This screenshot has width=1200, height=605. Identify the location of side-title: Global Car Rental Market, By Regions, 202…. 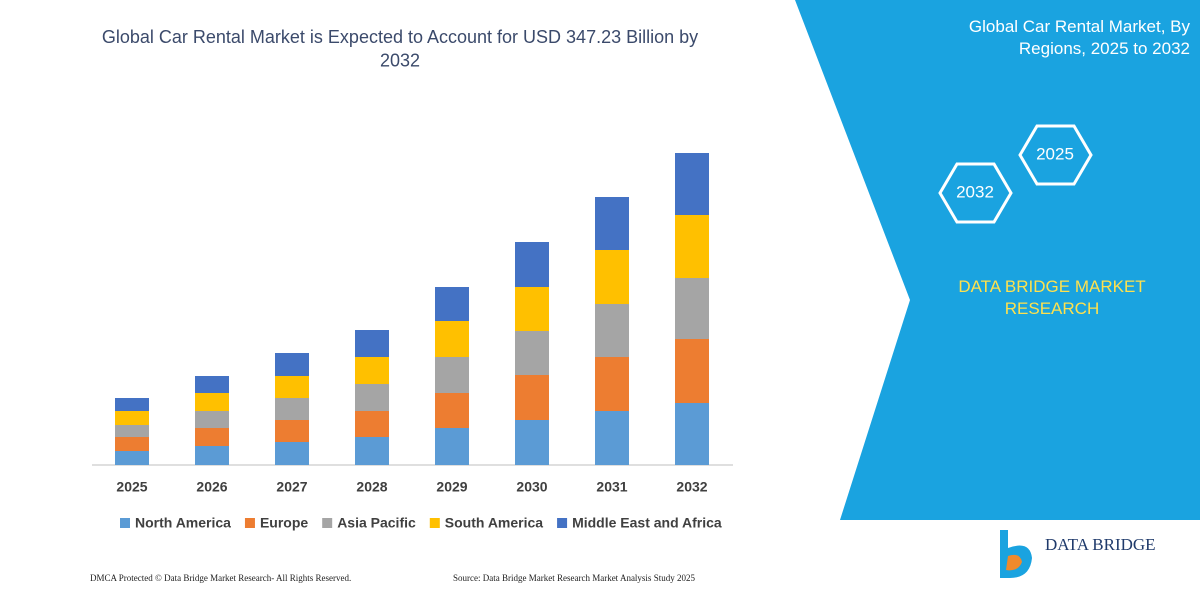
(1080, 37).